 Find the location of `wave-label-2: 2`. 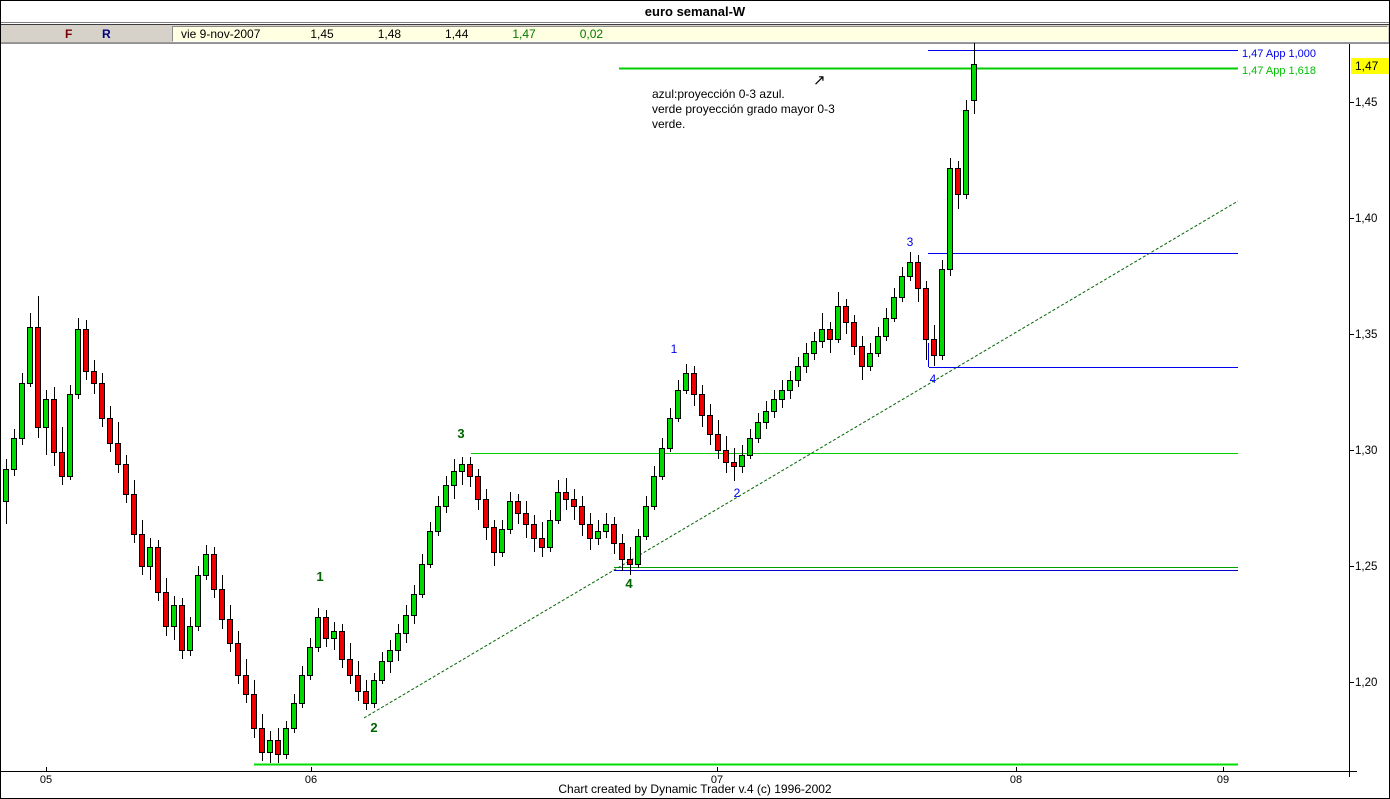

wave-label-2: 2 is located at coordinates (737, 493).